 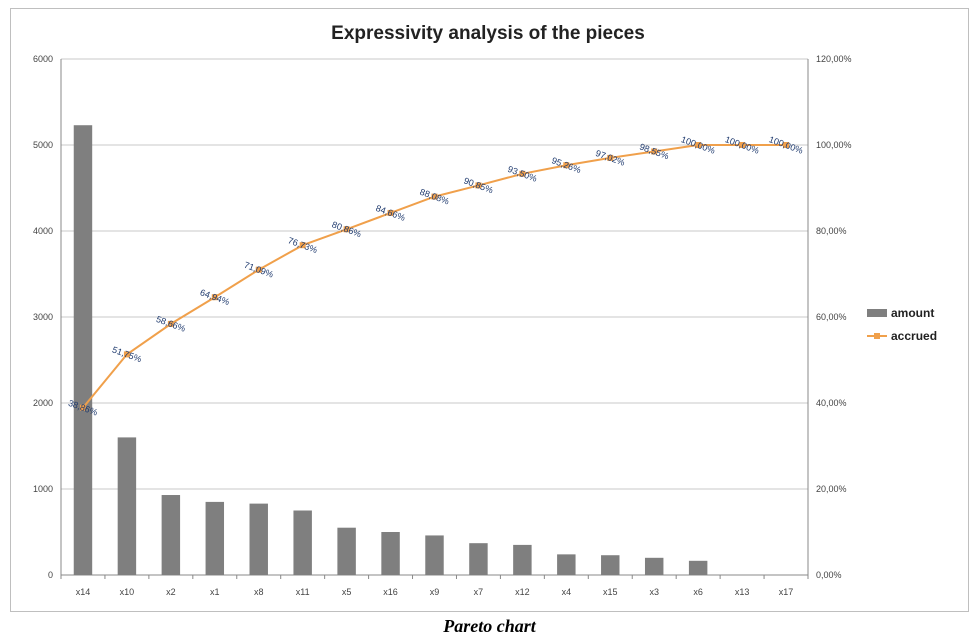 I want to click on data-label: 97,02%, so click(x=610, y=158).